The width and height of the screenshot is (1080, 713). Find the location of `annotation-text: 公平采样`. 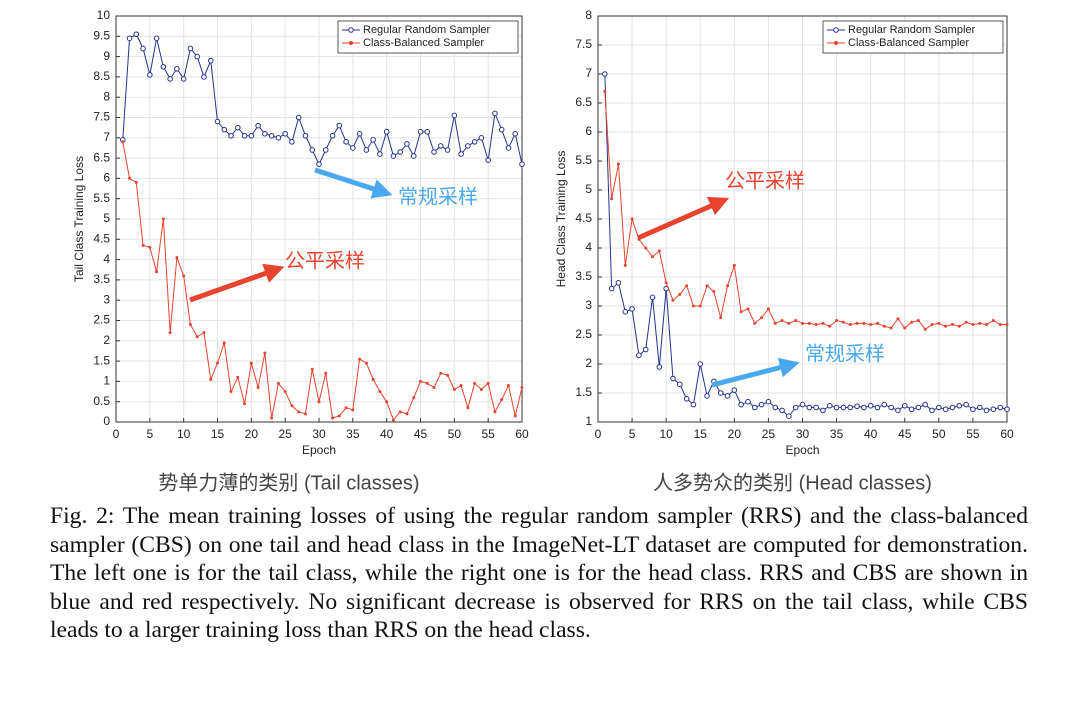

annotation-text: 公平采样 is located at coordinates (325, 260).